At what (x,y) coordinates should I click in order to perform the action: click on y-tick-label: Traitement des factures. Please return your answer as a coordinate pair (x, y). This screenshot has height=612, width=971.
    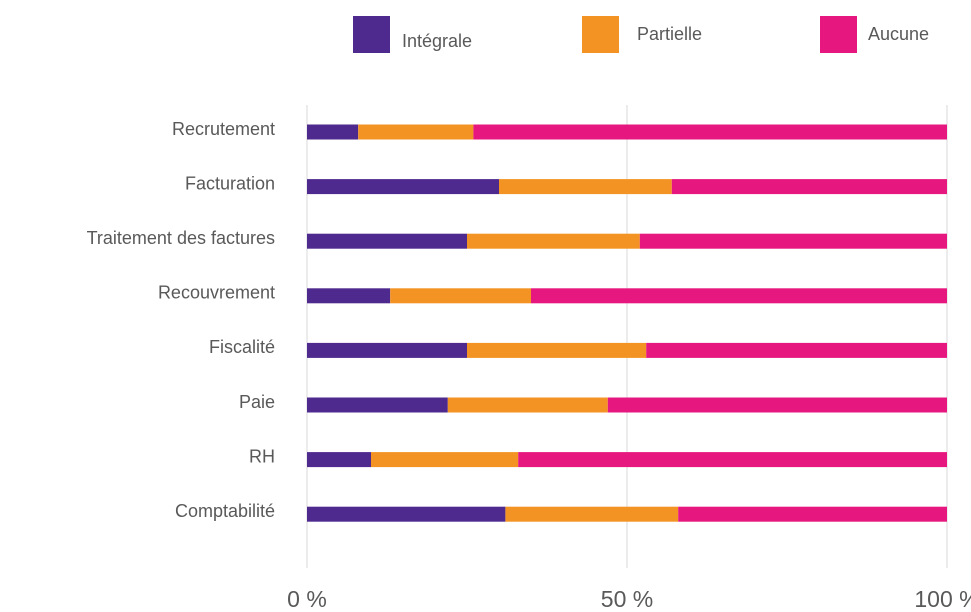
    Looking at the image, I should click on (181, 238).